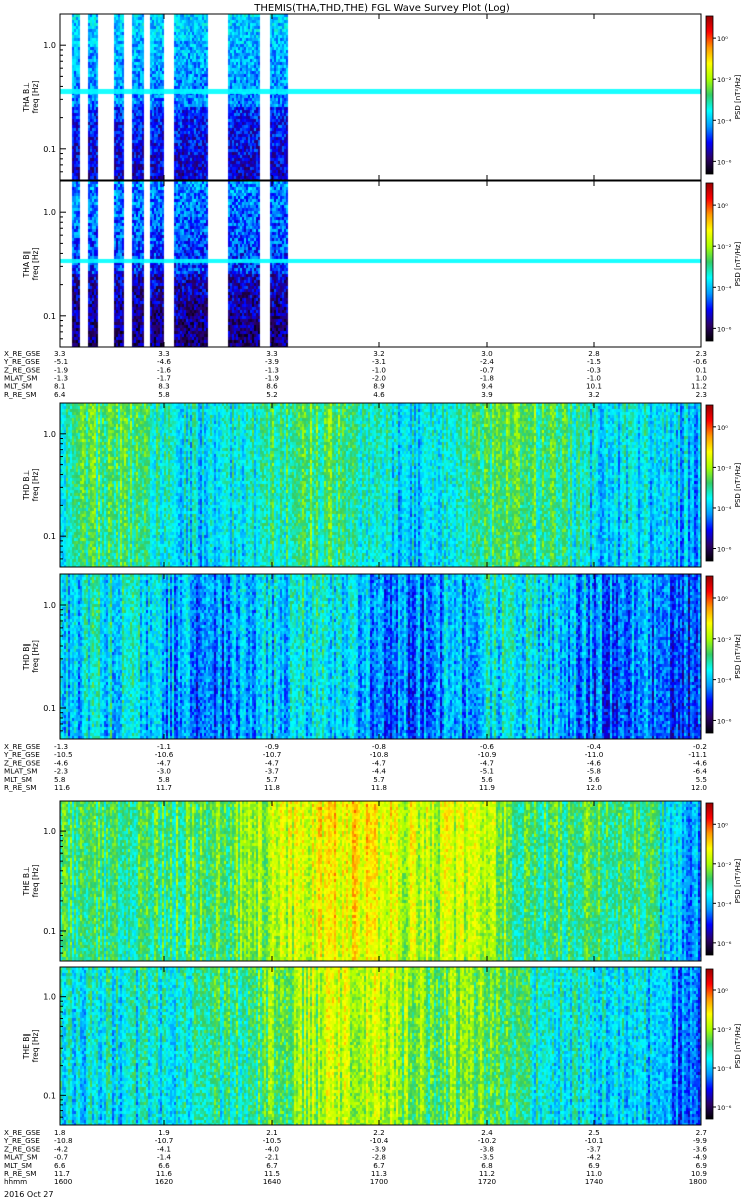  What do you see at coordinates (487, 361) in the screenshot?
I see `ephemeris-value: -2.4` at bounding box center [487, 361].